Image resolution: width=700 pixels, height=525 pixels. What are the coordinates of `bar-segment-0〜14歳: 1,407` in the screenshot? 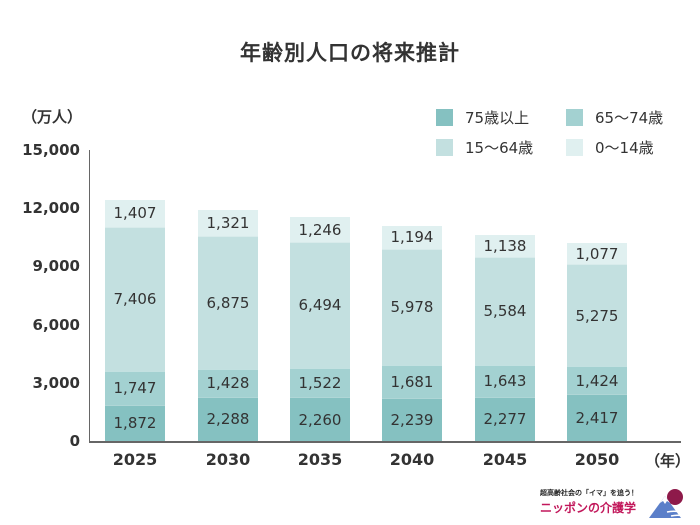 It's located at (135, 213).